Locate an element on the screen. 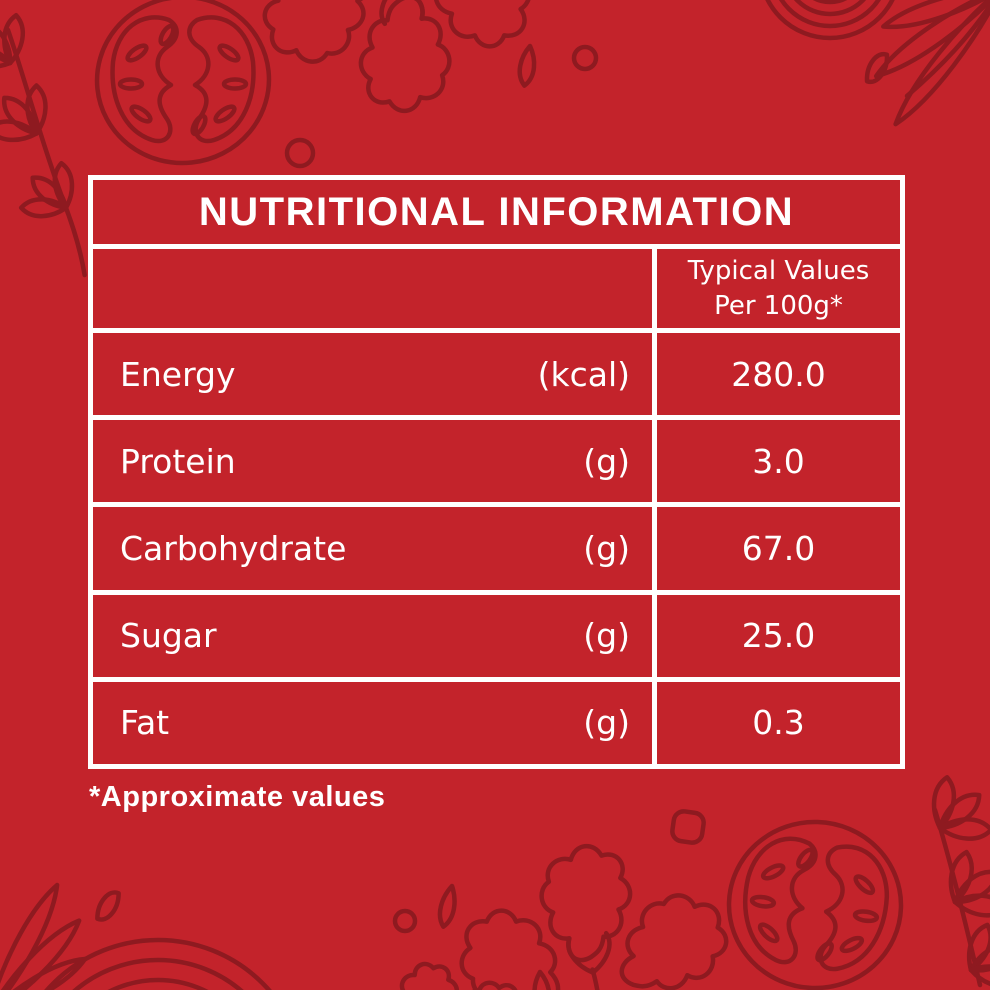 This screenshot has width=990, height=990. row-label: Carbohydrate is located at coordinates (233, 548).